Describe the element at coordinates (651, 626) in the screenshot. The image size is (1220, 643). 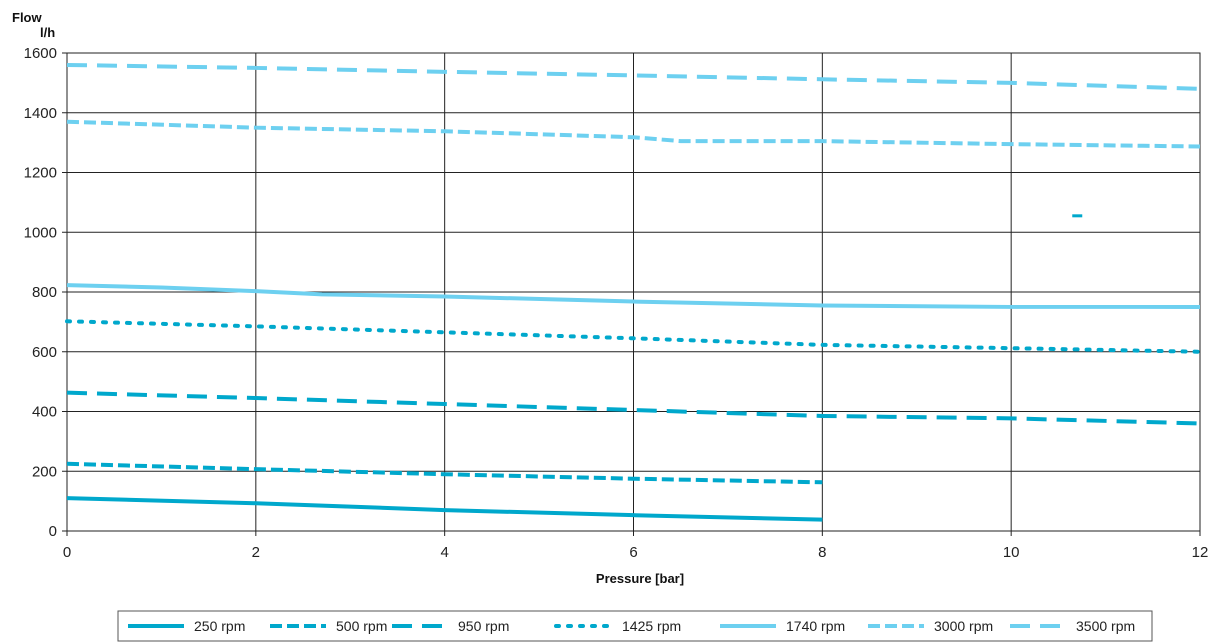
I see `legend-label-3: 1425 rpm` at that location.